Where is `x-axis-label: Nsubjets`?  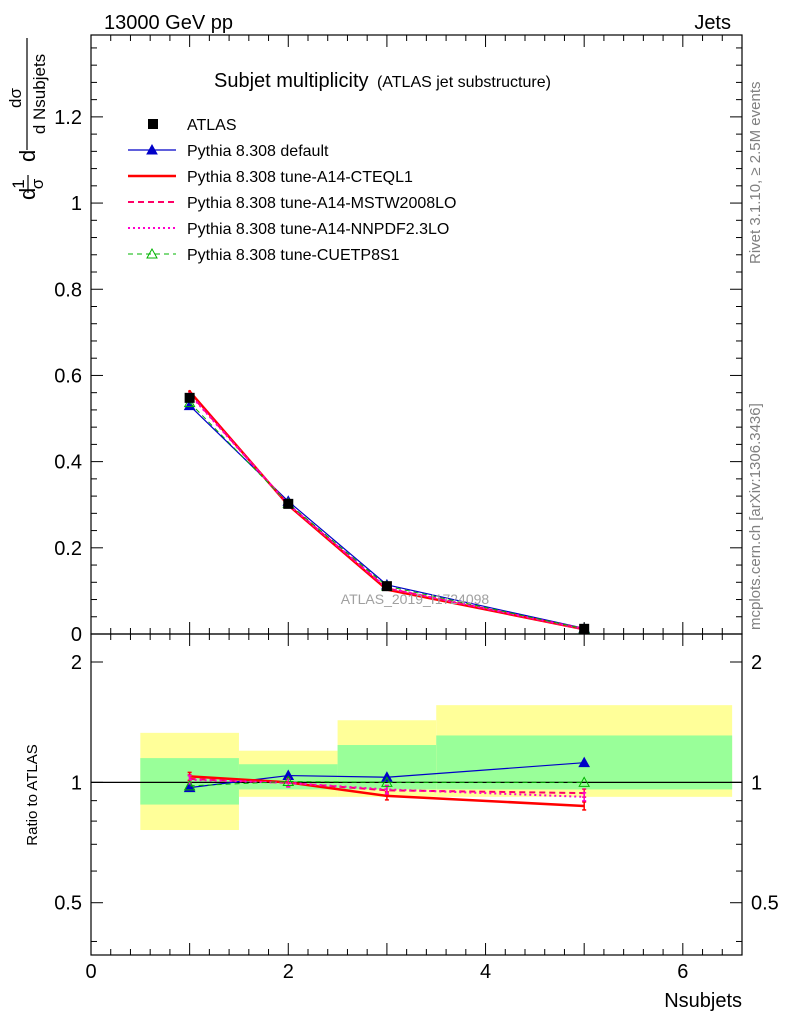 x-axis-label: Nsubjets is located at coordinates (703, 1001).